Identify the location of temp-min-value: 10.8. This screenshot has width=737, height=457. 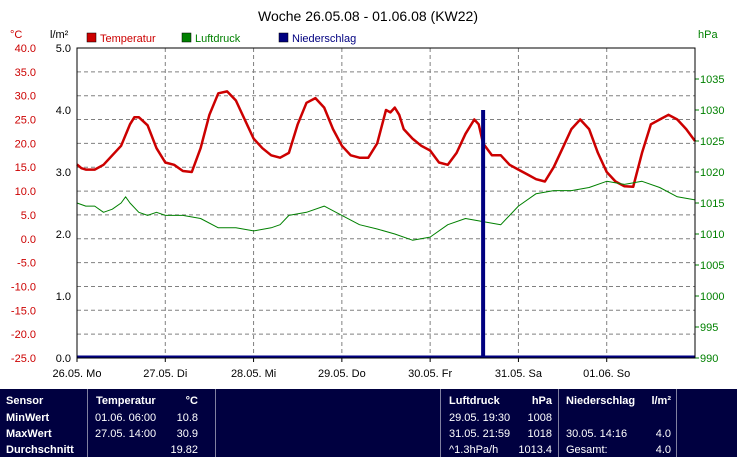
(187, 418).